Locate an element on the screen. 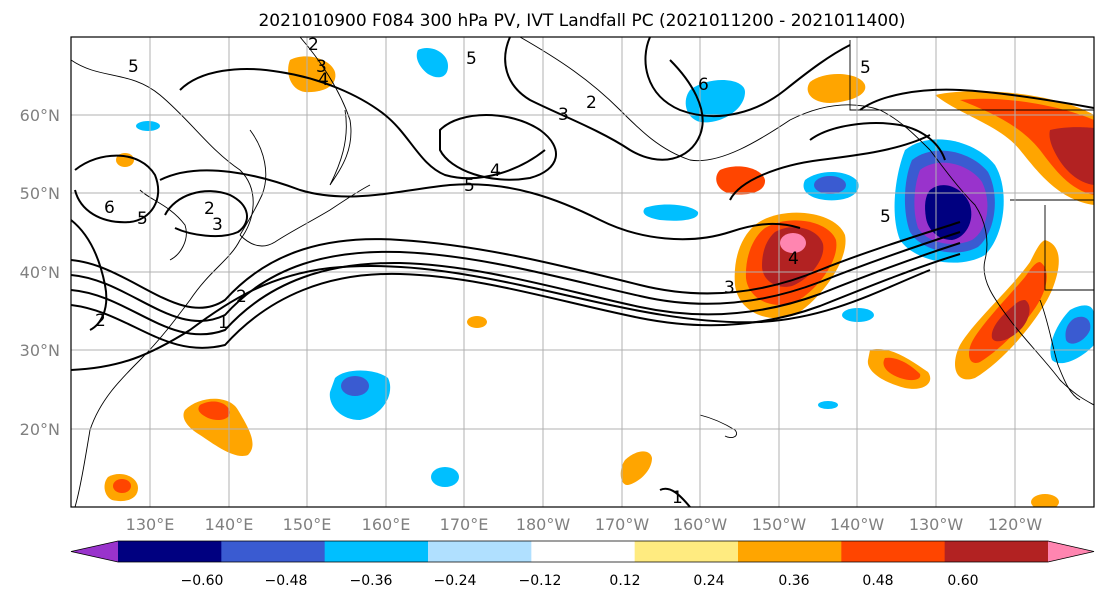  positive-anomaly-canada-inner is located at coordinates (1071, 156).